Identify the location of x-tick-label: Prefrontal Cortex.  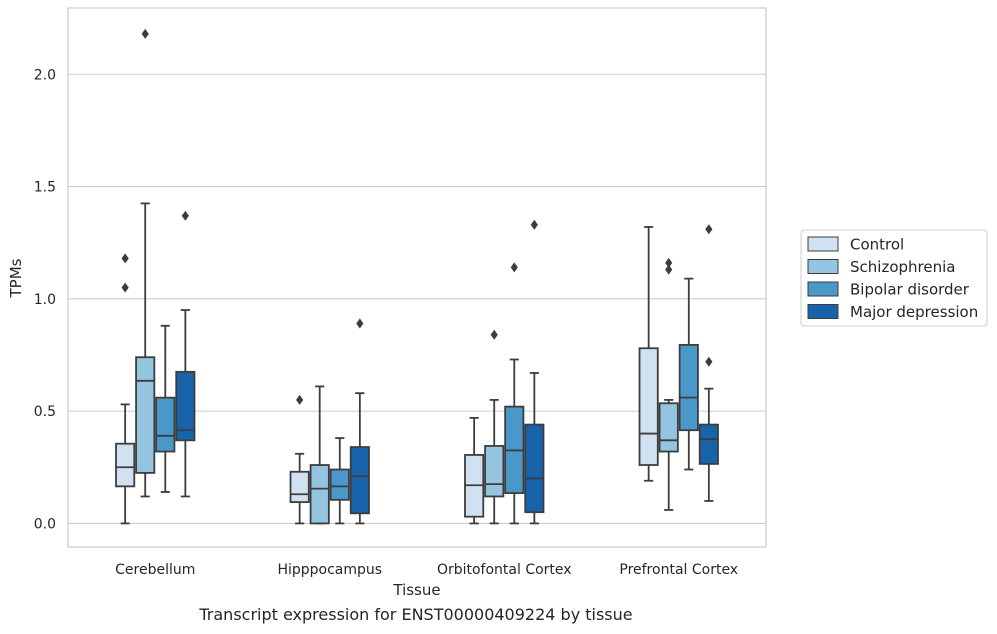
(678, 570).